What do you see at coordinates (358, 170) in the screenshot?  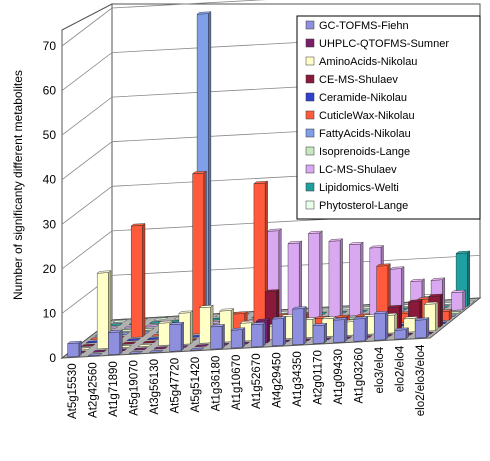 I see `legend-label: LC-MS-Shulaev` at bounding box center [358, 170].